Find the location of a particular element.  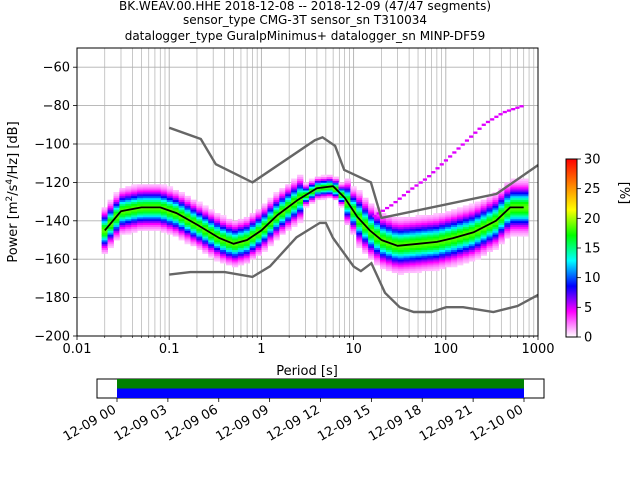

y-tick-label: −60 is located at coordinates (56, 68).